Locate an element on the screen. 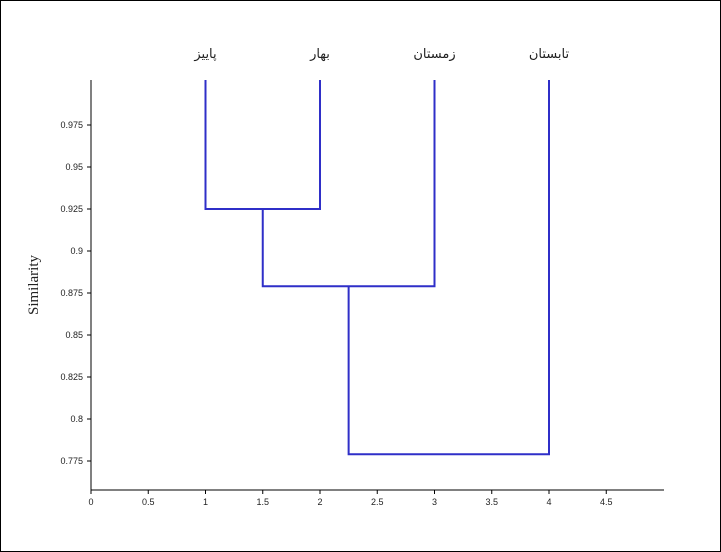 This screenshot has height=552, width=721. y-tick-label: 0.9 is located at coordinates (76, 251).